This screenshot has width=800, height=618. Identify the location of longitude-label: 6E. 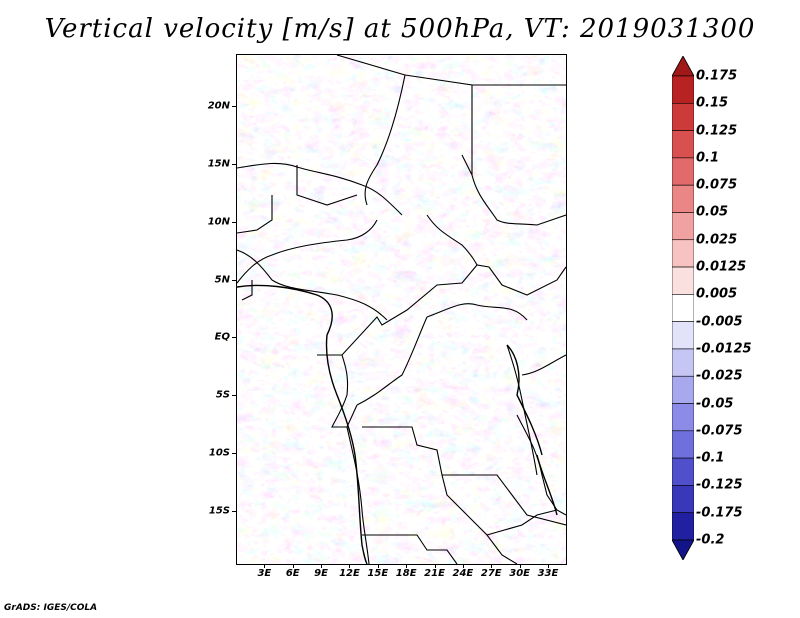
(292, 573).